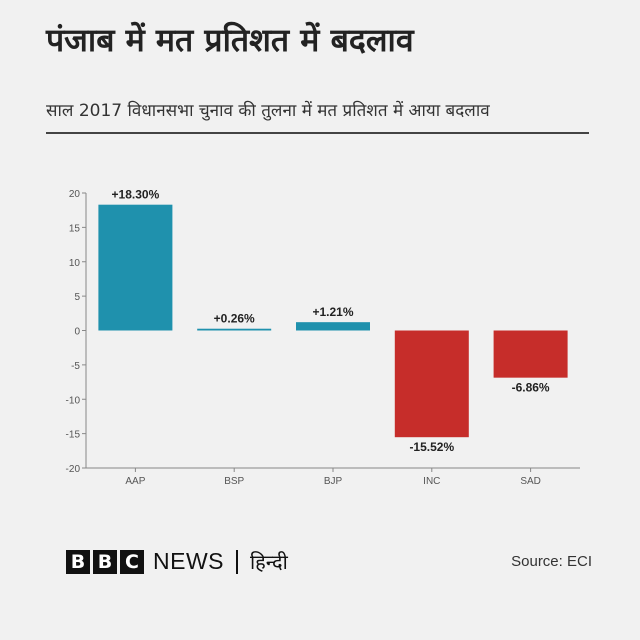 Image resolution: width=640 pixels, height=640 pixels. Describe the element at coordinates (135, 267) in the screenshot. I see `bar-aap` at that location.